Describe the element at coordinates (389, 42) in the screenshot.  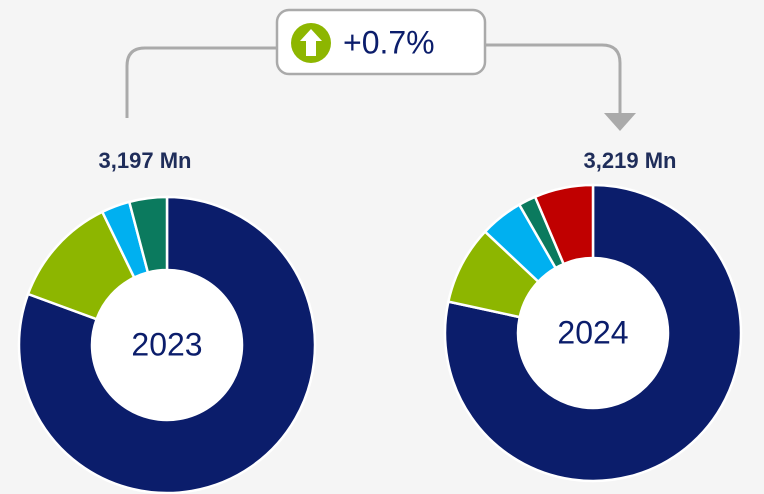
I see `change-label: +0.7%` at that location.